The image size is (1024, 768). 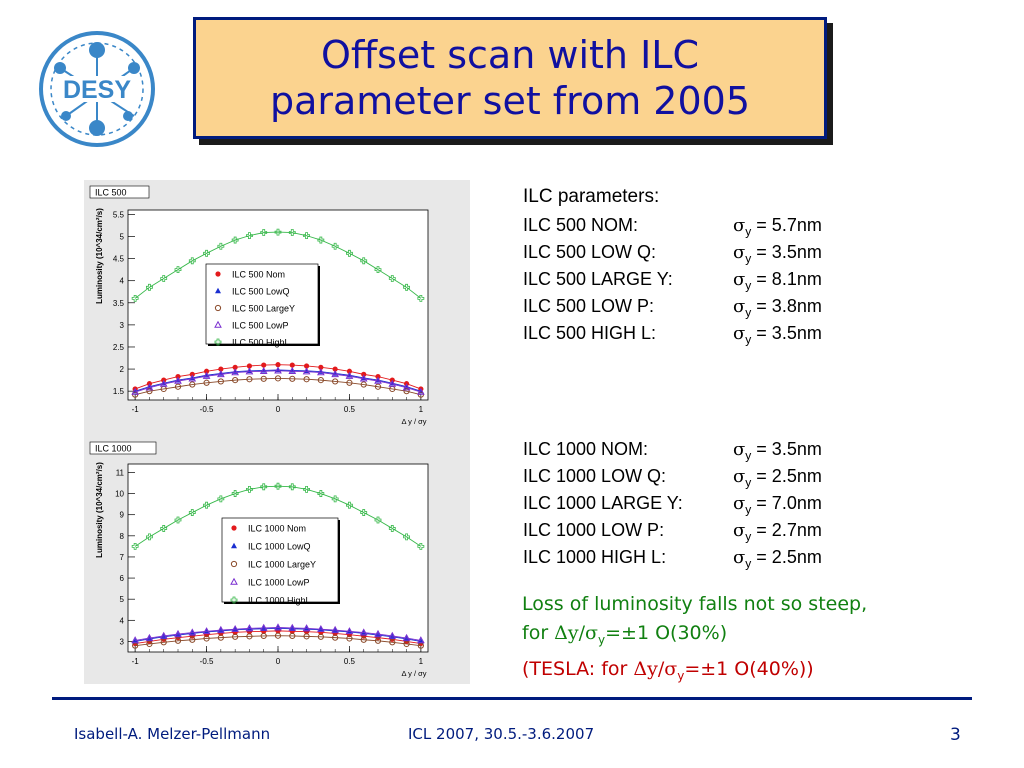 What do you see at coordinates (590, 252) in the screenshot?
I see `param-500-label: ILC 500 LOW Q:` at bounding box center [590, 252].